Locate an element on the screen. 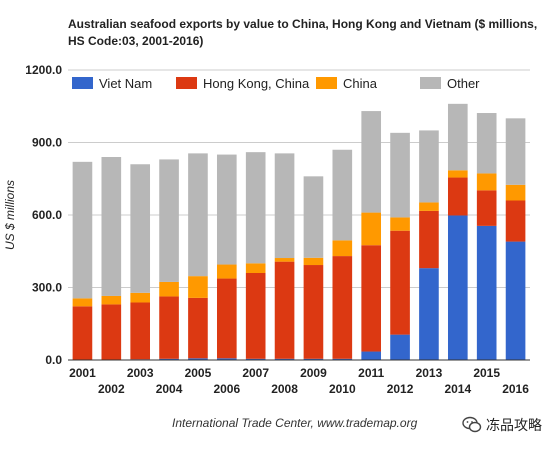 The image size is (560, 450). legend-label: Viet Nam is located at coordinates (125, 83).